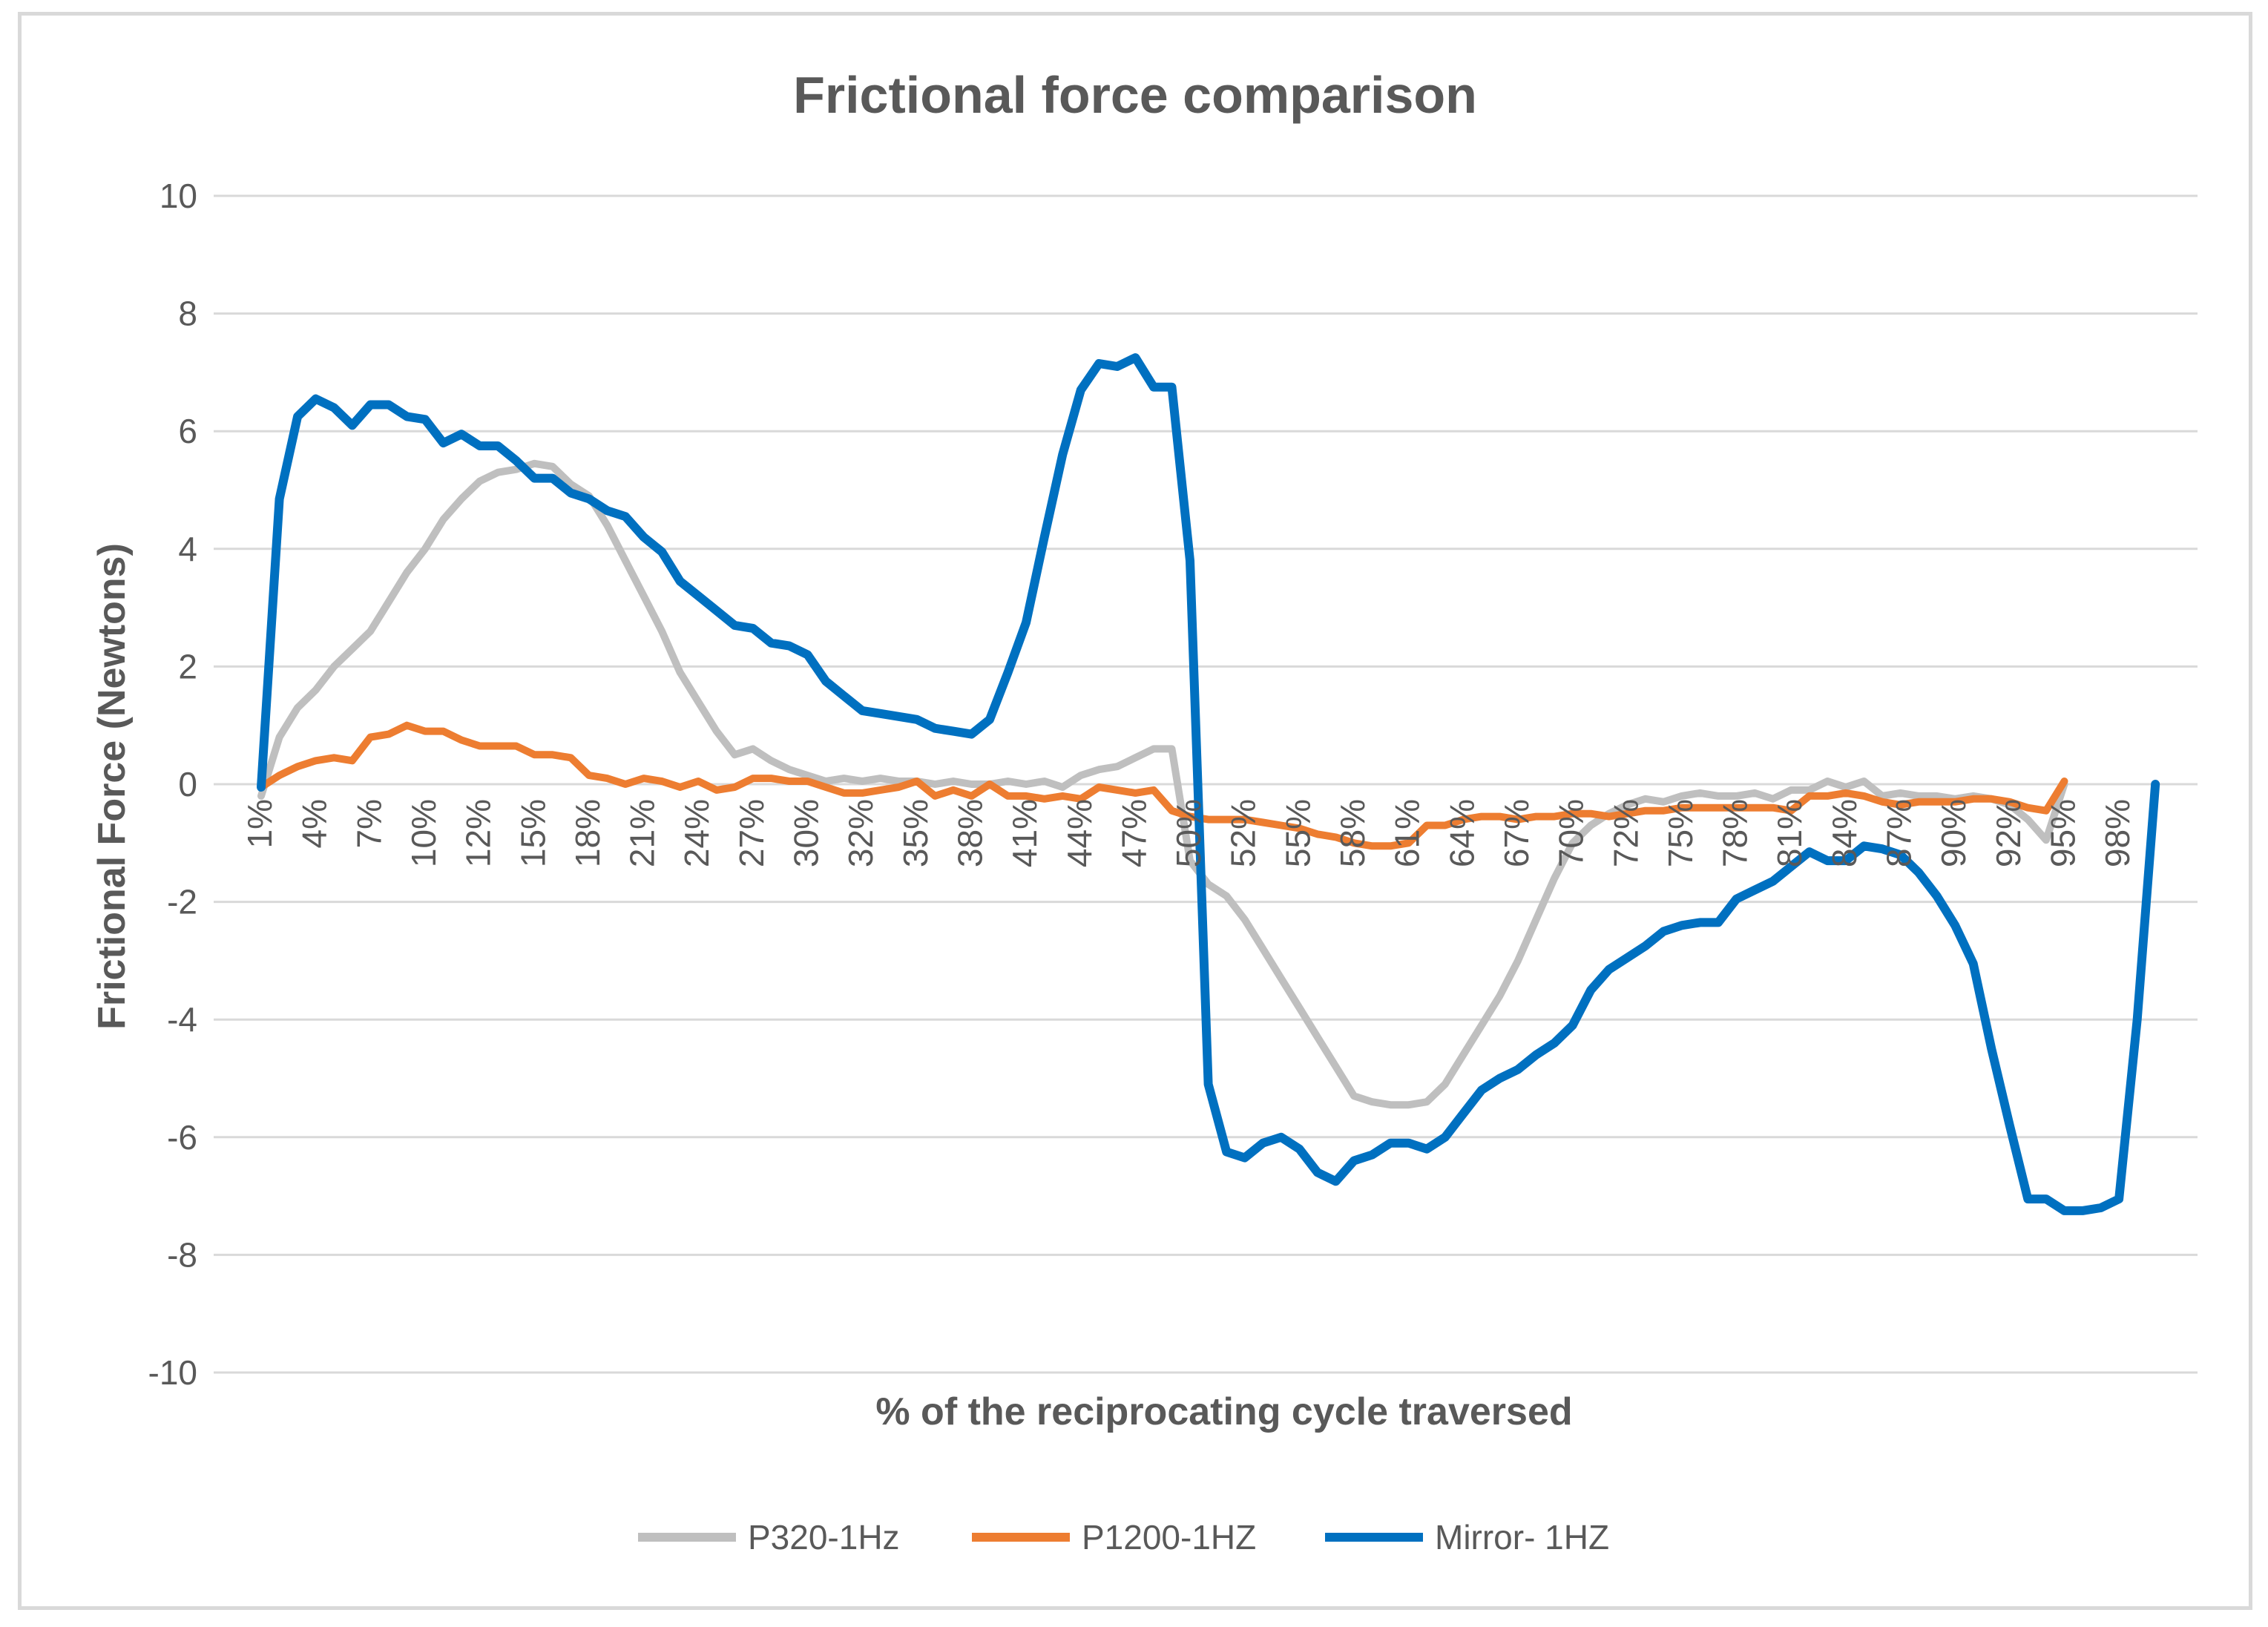 This screenshot has width=2268, height=1627. Describe the element at coordinates (1169, 1537) in the screenshot. I see `legend-label: P1200-1HZ` at that location.